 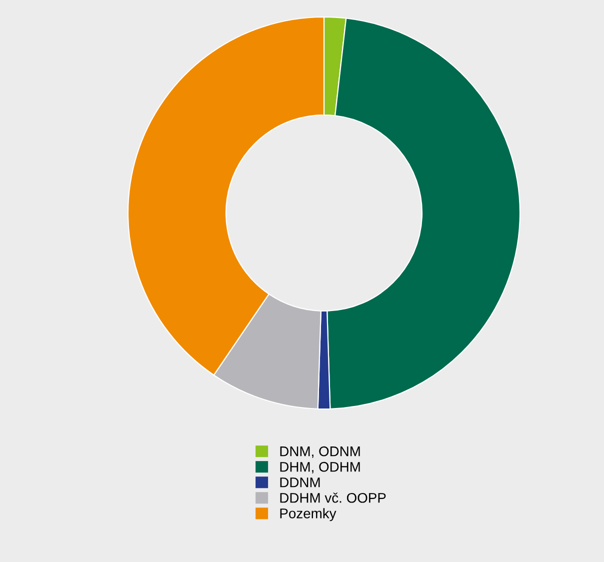 What do you see at coordinates (320, 452) in the screenshot?
I see `legend-label: DNM, ODNM` at bounding box center [320, 452].